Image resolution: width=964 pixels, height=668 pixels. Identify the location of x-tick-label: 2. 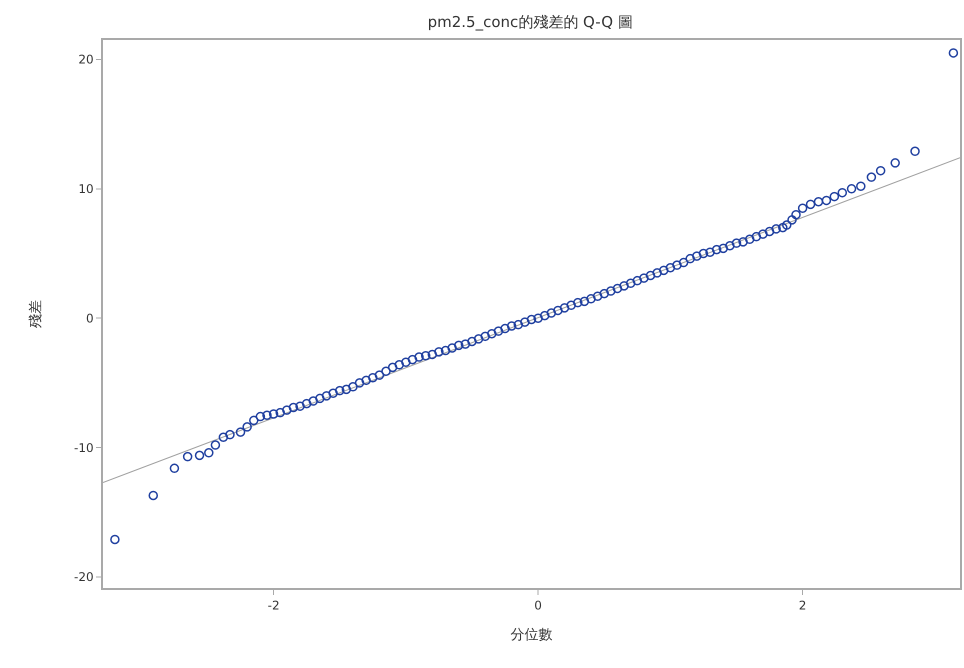
(802, 605).